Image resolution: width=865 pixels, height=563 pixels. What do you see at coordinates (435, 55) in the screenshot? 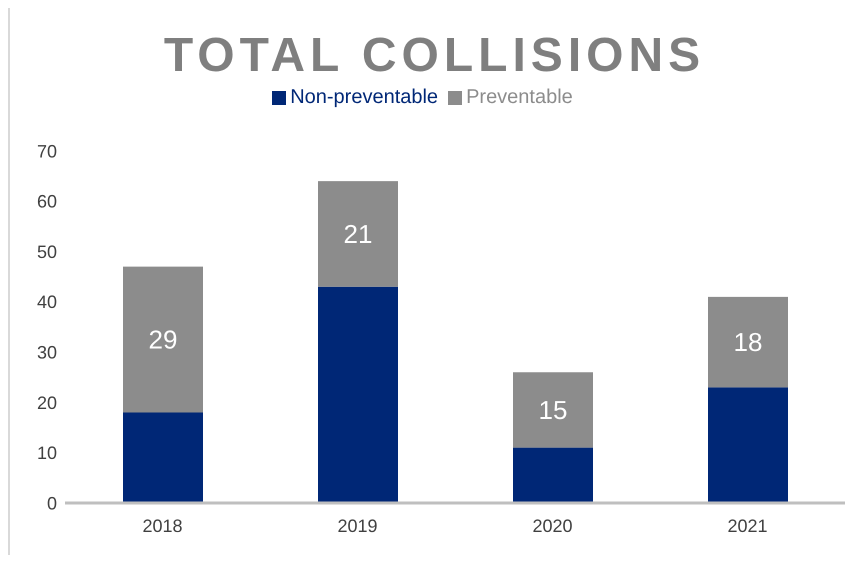
I see `chart-title: TOTAL COLLISIONS` at bounding box center [435, 55].